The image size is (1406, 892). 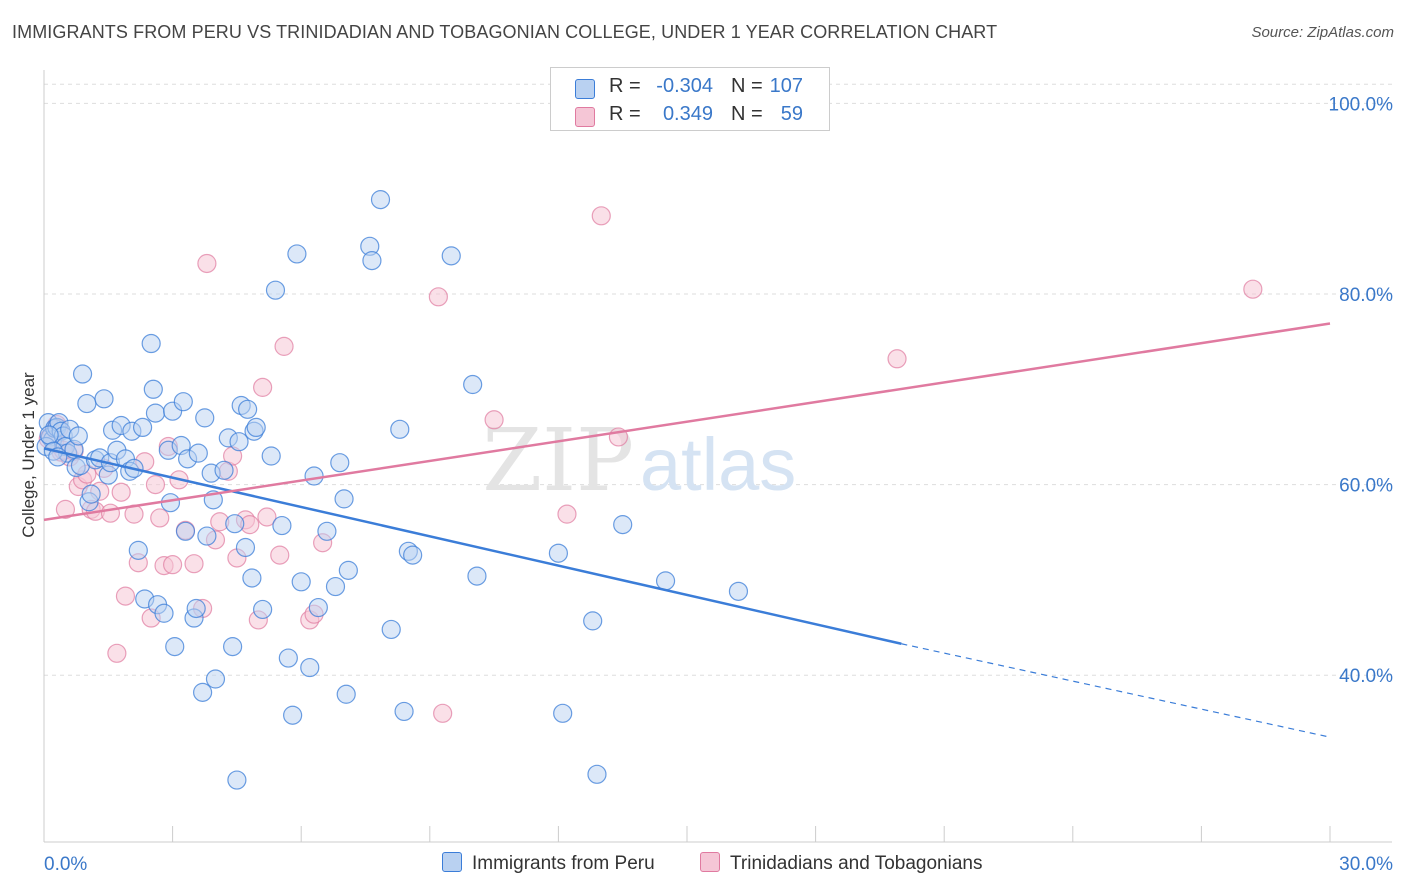 What do you see at coordinates (856, 863) in the screenshot?
I see `bottom-legend-label-trinidad: Trinidadians and Tobagonians` at bounding box center [856, 863].